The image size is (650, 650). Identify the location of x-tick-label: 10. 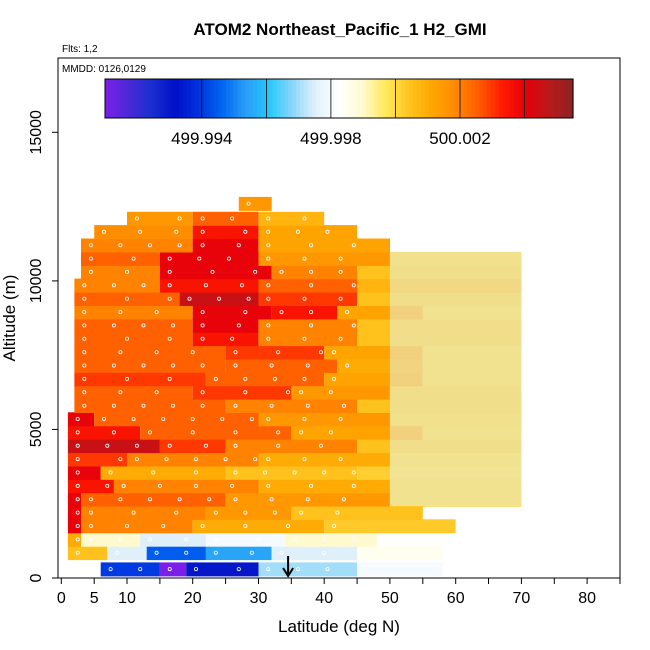
(127, 598).